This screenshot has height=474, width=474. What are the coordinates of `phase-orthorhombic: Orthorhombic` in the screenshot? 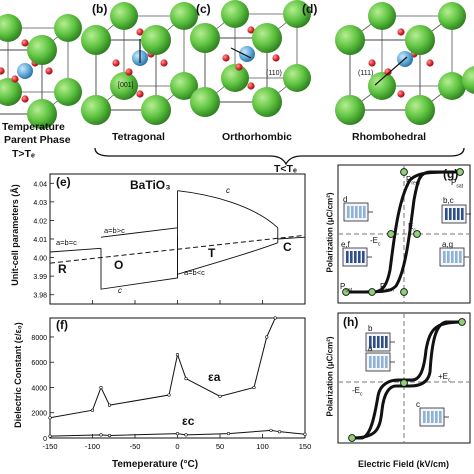 It's located at (257, 137).